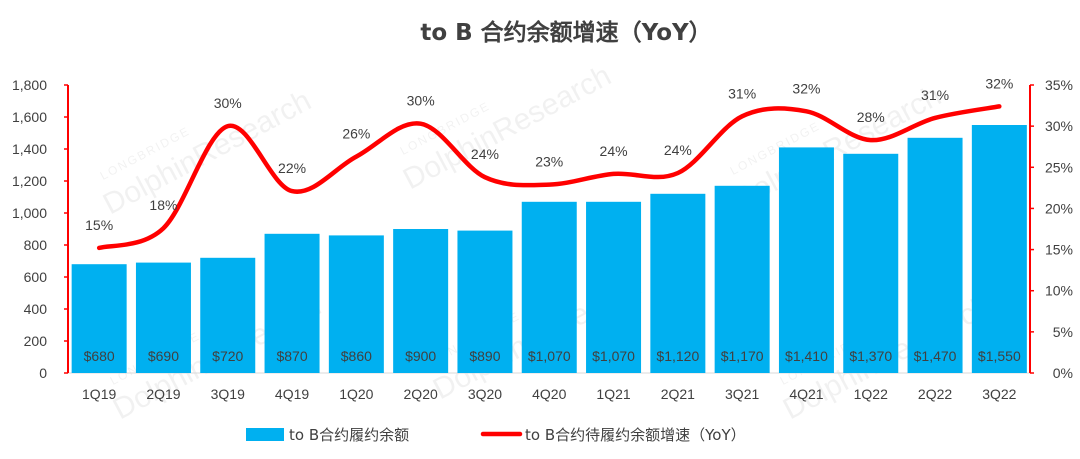  Describe the element at coordinates (678, 394) in the screenshot. I see `x-axis-tick-label: 2Q21` at that location.